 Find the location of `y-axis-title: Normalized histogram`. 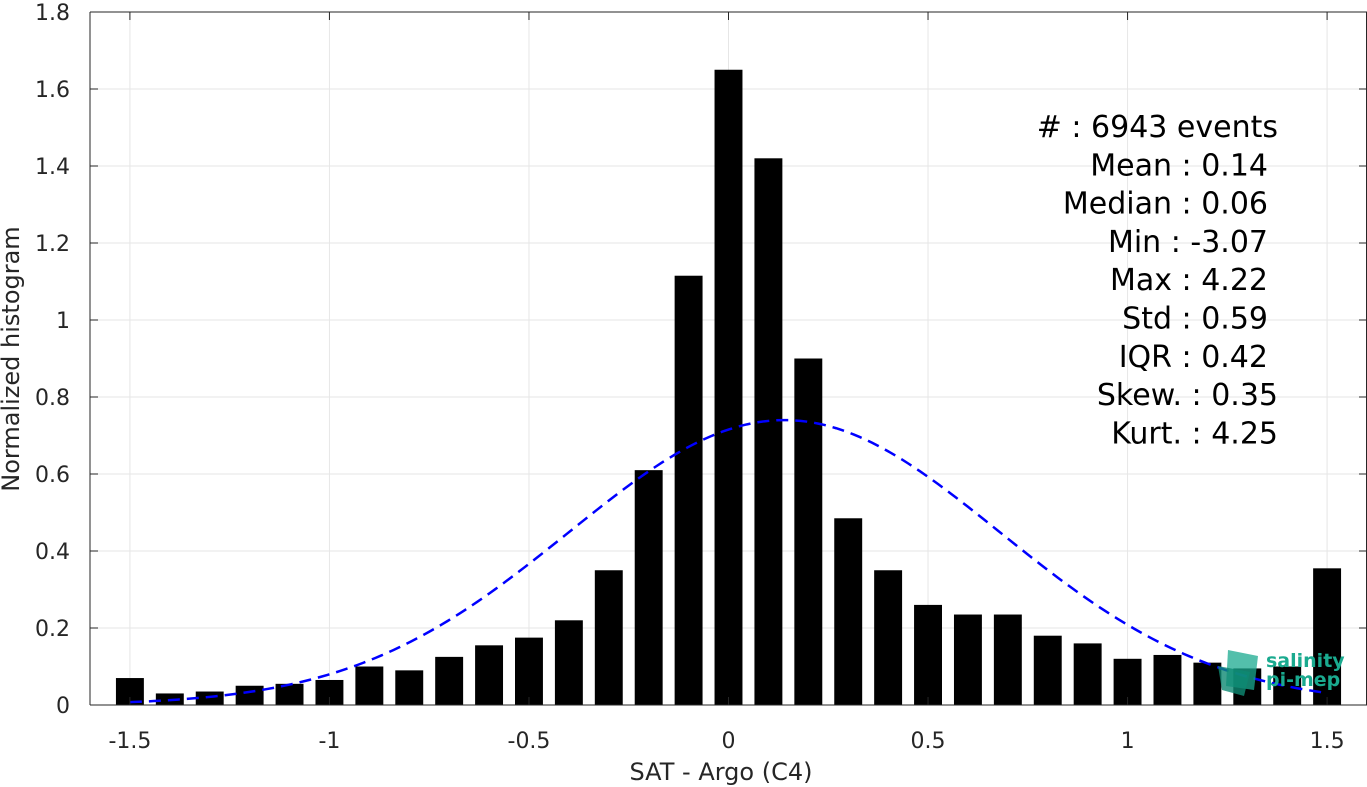

y-axis-title: Normalized histogram is located at coordinates (12, 358).